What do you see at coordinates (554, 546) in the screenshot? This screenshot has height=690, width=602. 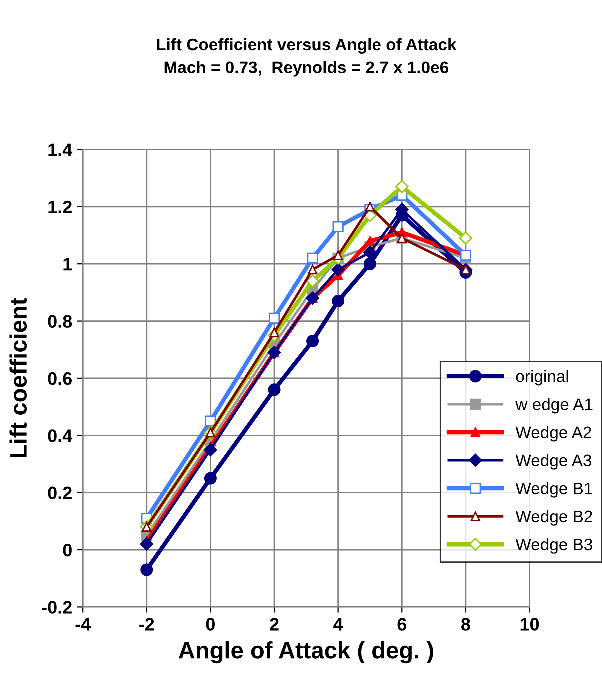 I see `legend-label: Wedge B3` at bounding box center [554, 546].